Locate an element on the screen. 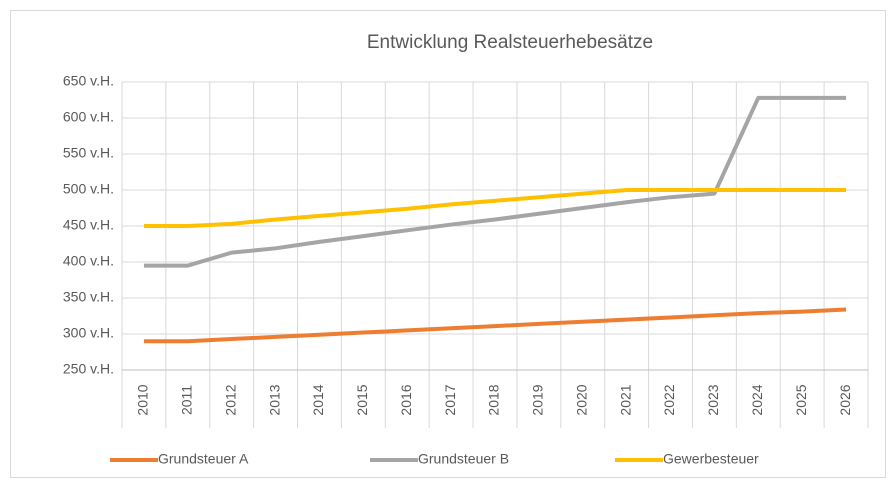 The width and height of the screenshot is (896, 488). y-tick-label: 650 v.H. is located at coordinates (88, 81).